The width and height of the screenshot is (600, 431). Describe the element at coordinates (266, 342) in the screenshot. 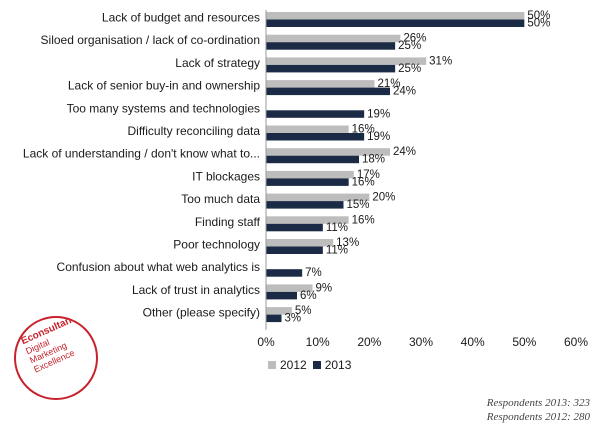

I see `x-tick-label-0: 0%` at that location.